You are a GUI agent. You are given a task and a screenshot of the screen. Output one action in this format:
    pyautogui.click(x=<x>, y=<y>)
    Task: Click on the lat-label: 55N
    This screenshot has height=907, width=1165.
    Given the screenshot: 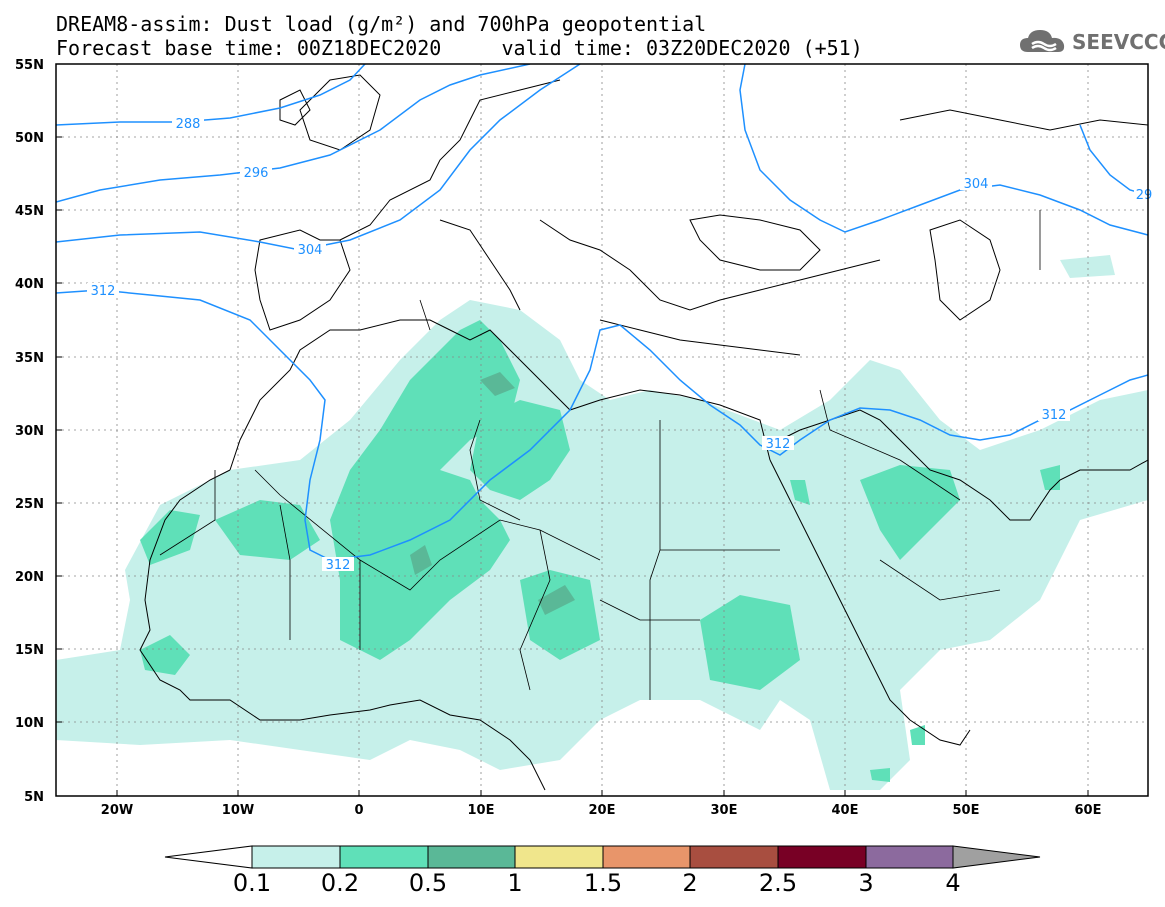 What is the action you would take?
    pyautogui.click(x=29, y=65)
    